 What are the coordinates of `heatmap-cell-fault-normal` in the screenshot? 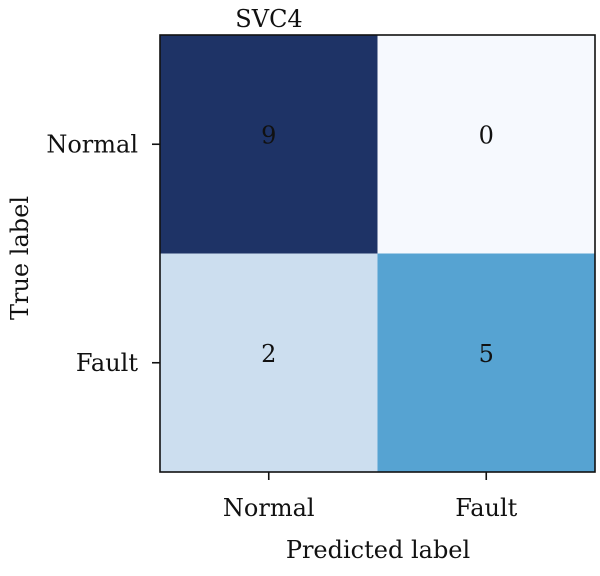 It's located at (269, 362).